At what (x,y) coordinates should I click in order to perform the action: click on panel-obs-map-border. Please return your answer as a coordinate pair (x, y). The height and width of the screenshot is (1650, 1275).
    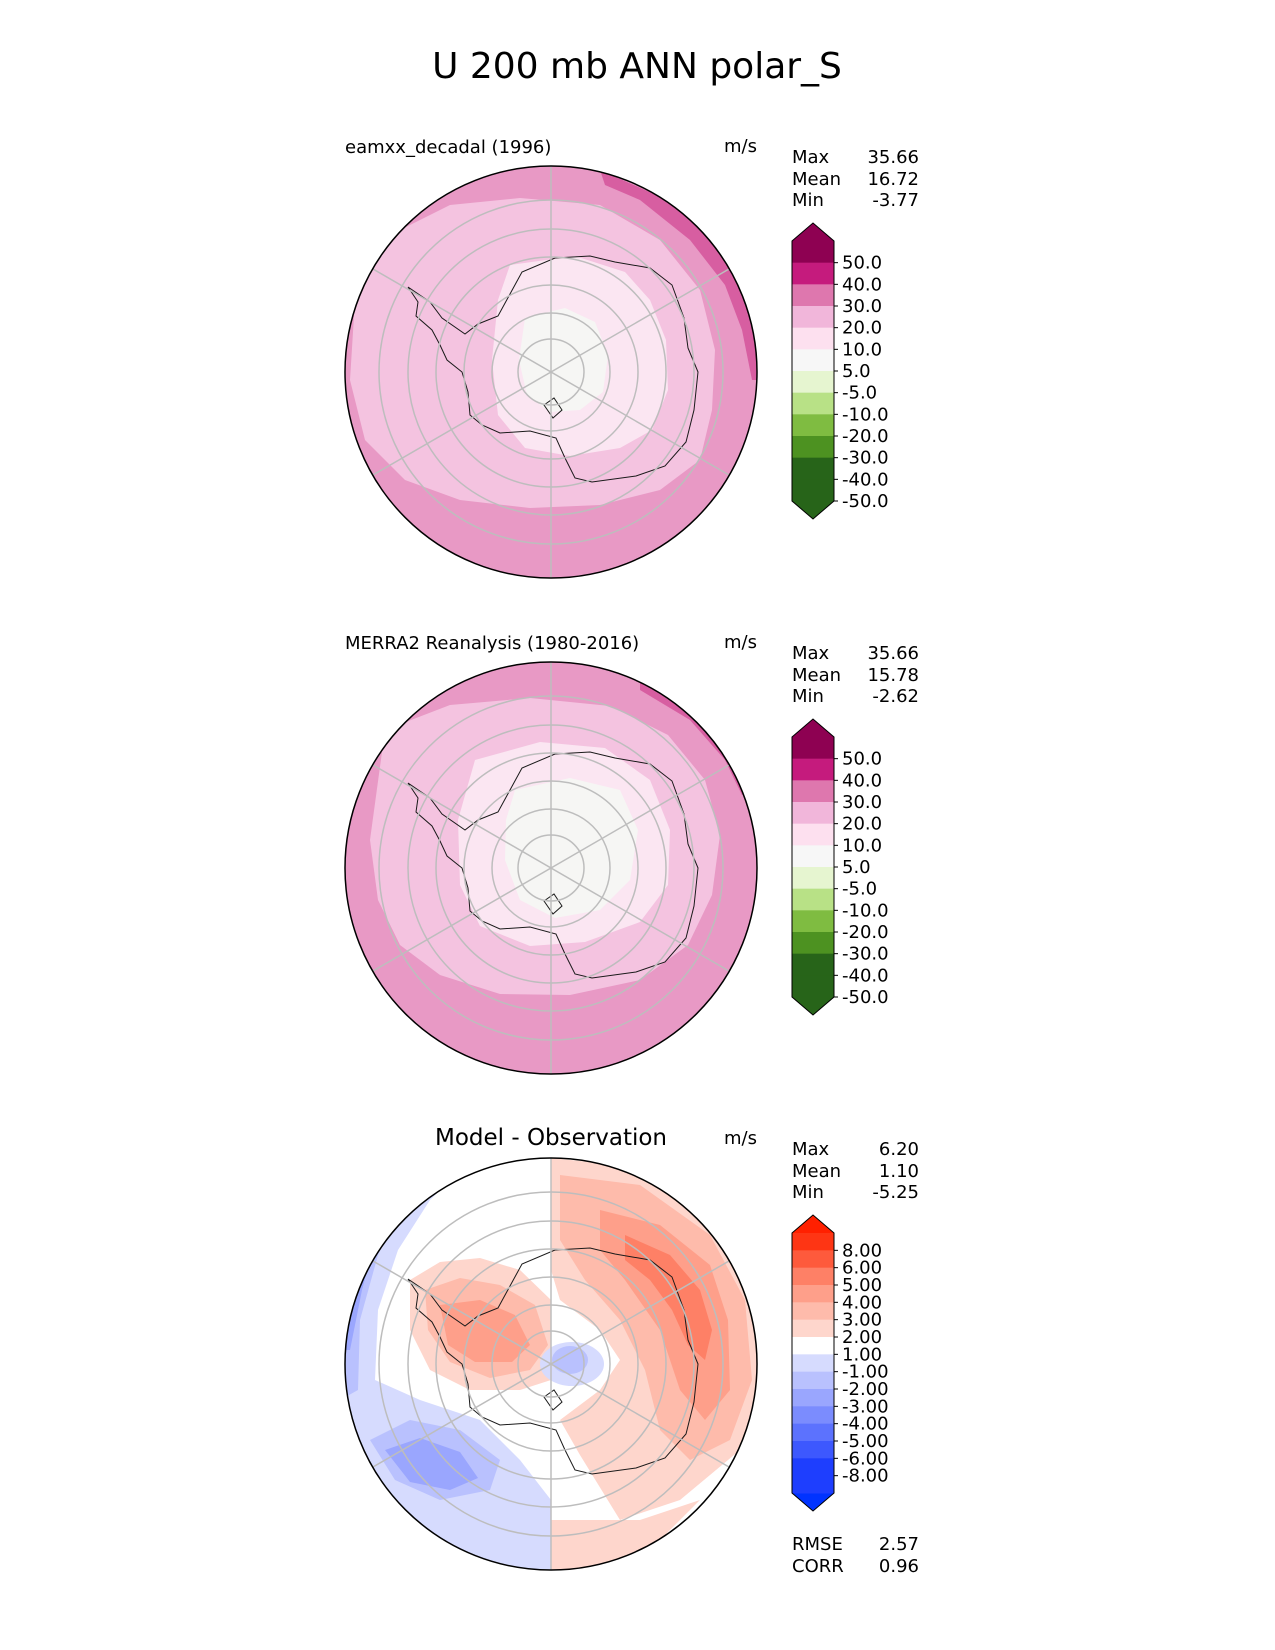
    Looking at the image, I should click on (551, 868).